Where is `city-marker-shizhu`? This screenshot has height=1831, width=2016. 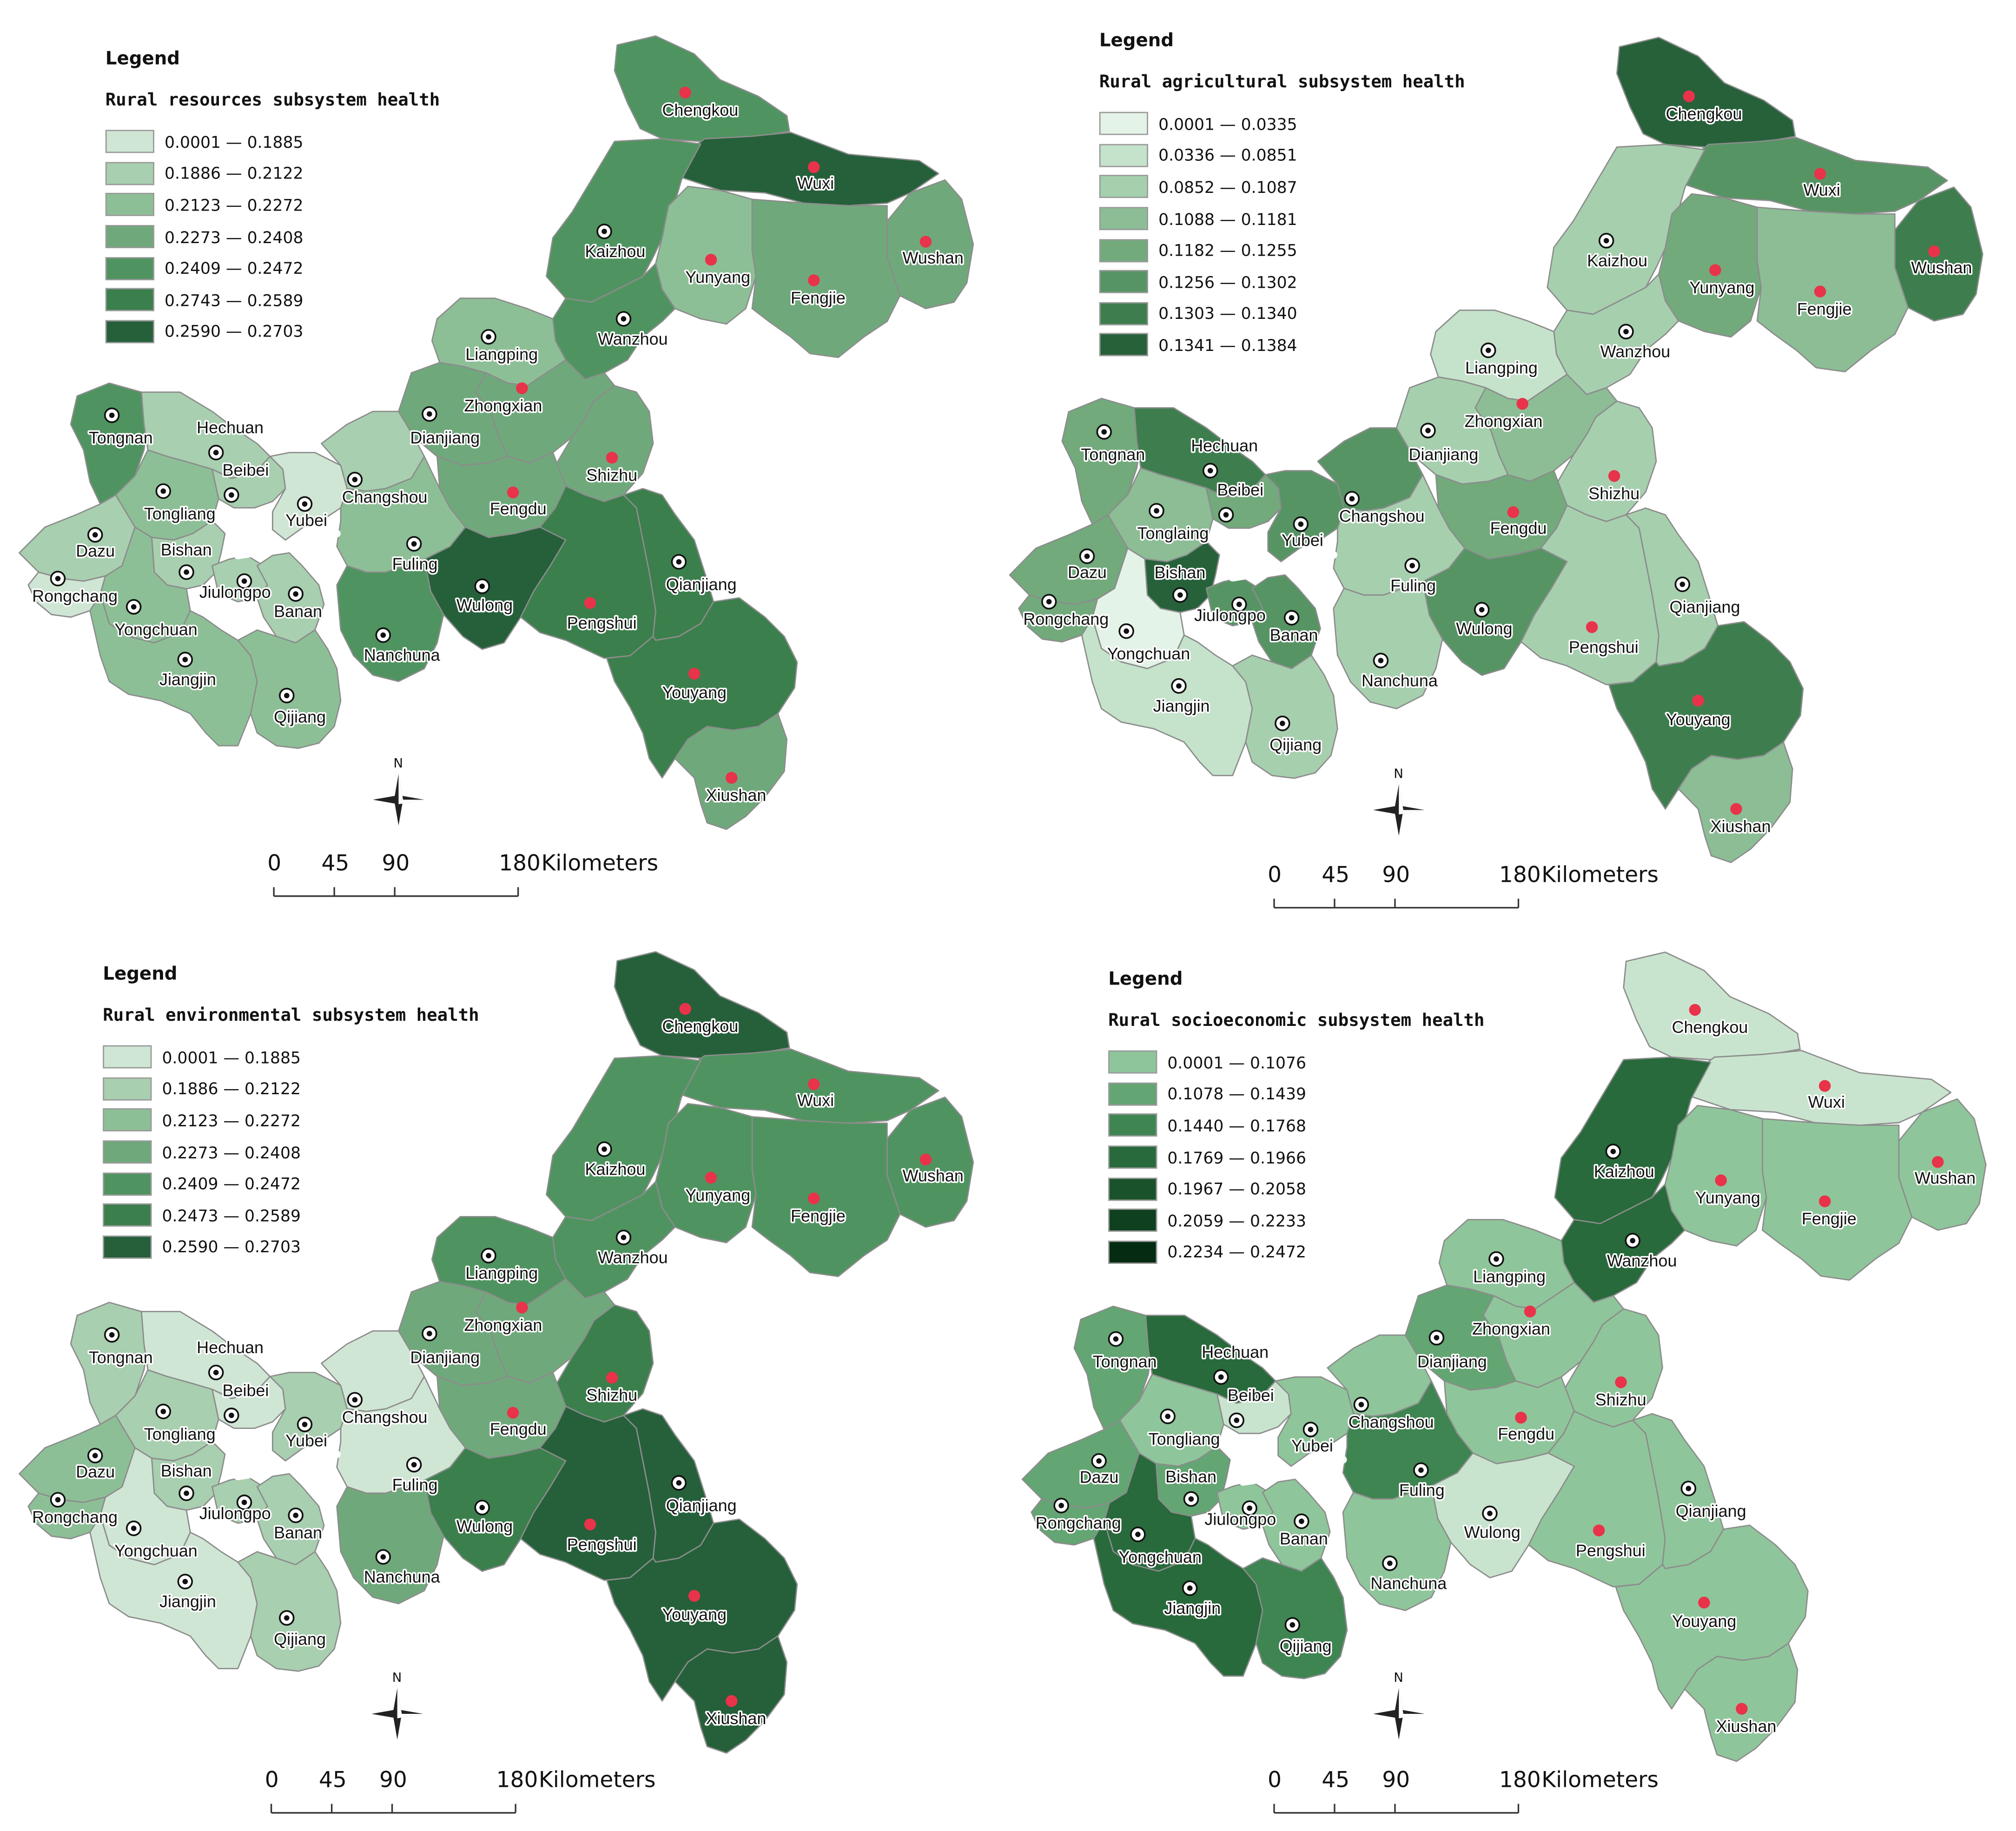 city-marker-shizhu is located at coordinates (612, 1378).